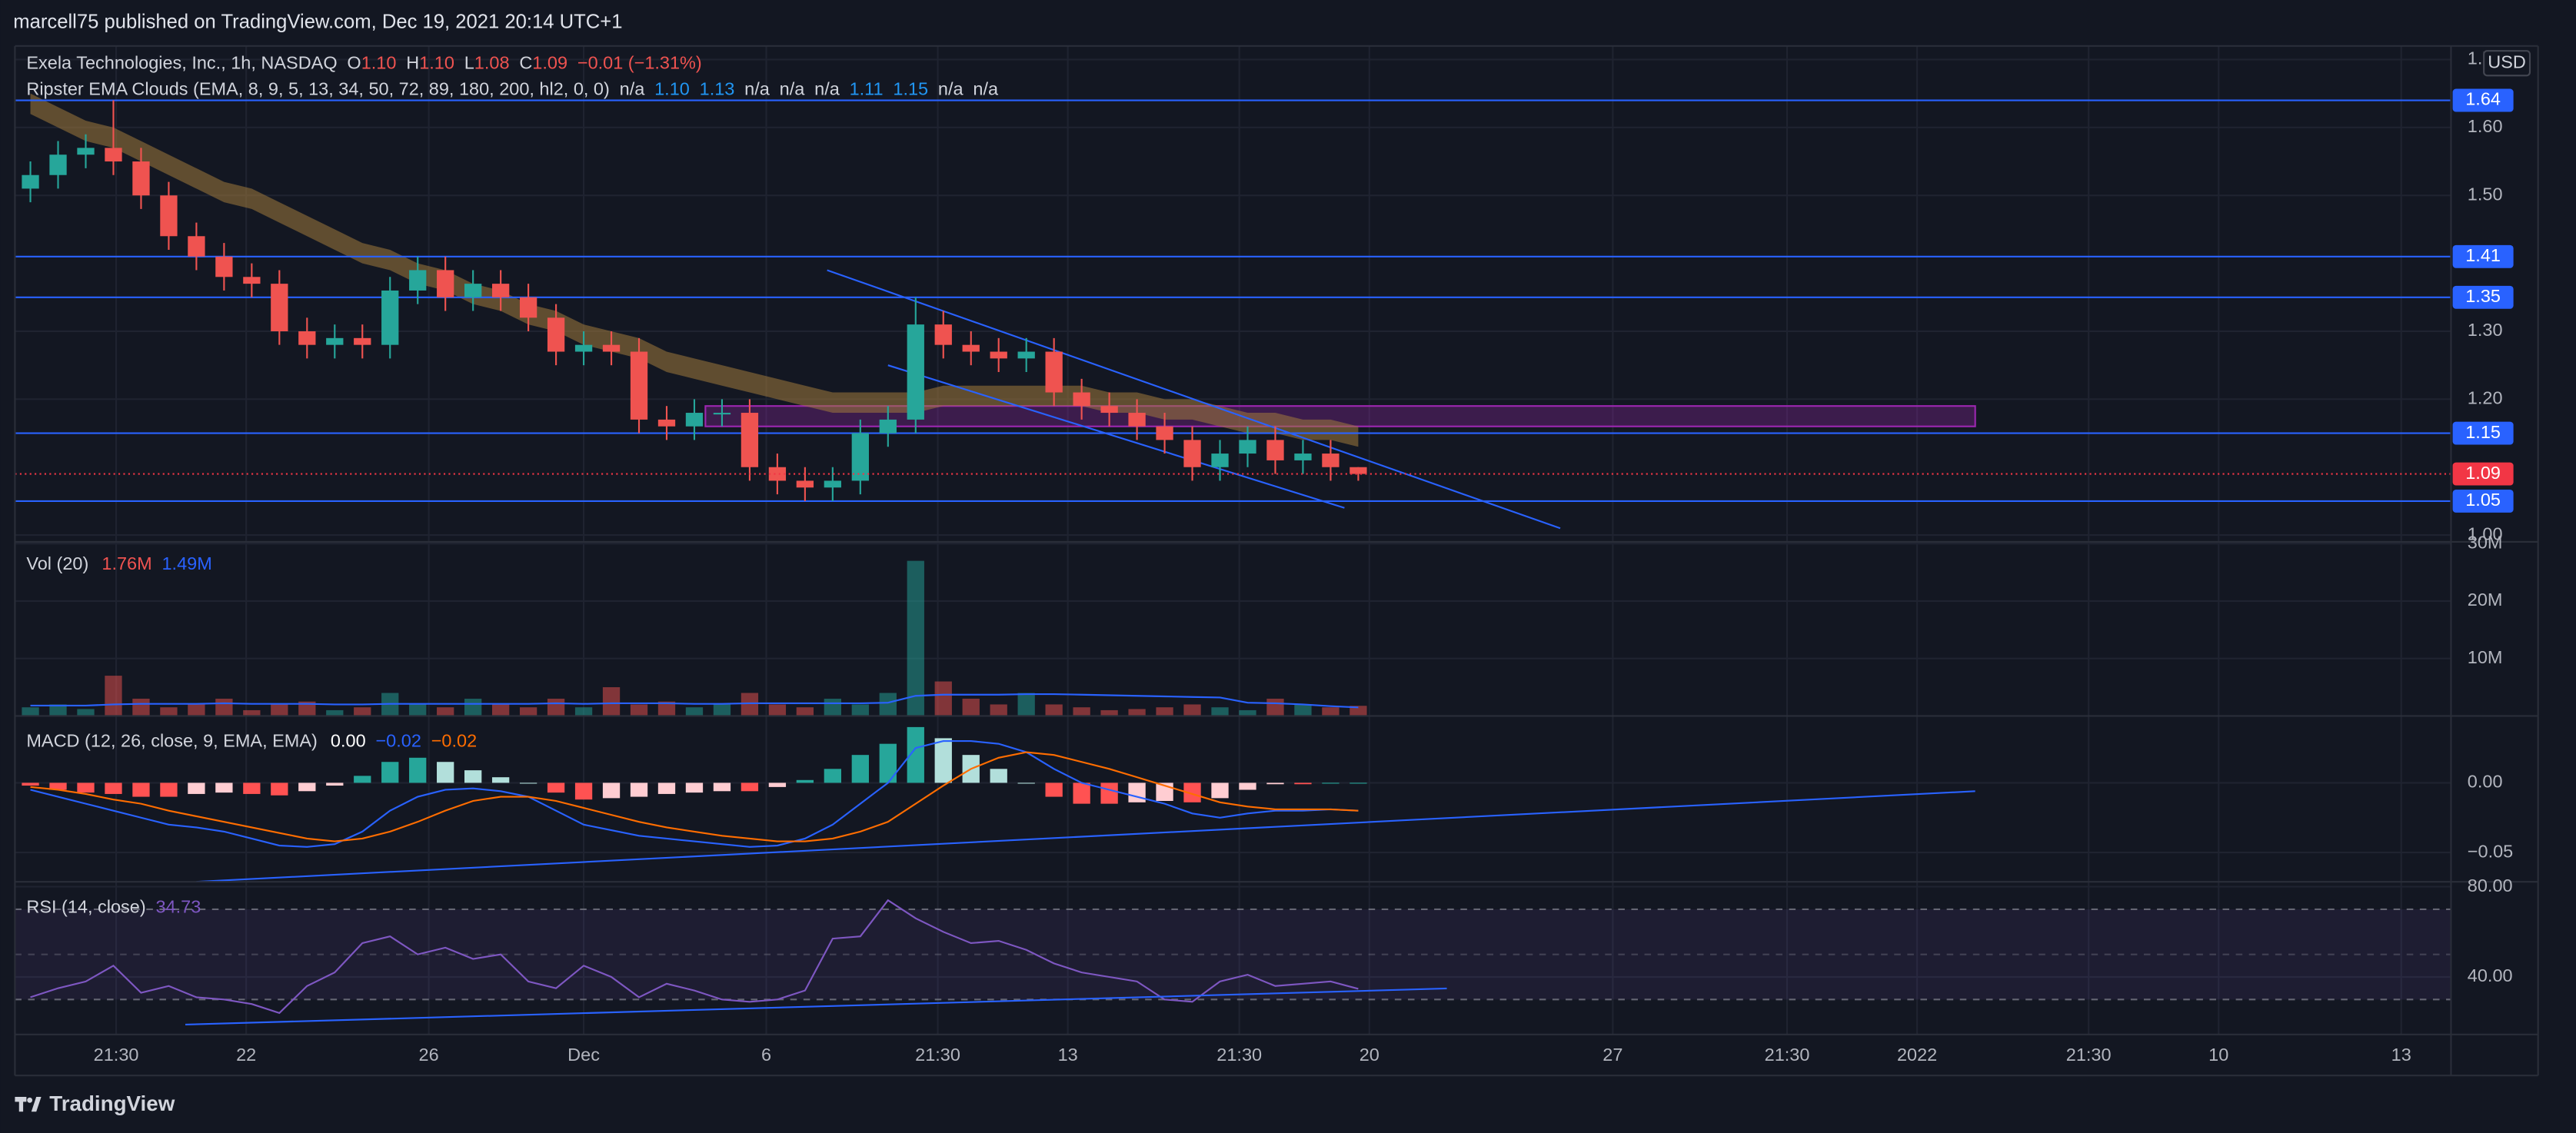 This screenshot has height=1133, width=2576. I want to click on y-tick-label: 30M, so click(2485, 542).